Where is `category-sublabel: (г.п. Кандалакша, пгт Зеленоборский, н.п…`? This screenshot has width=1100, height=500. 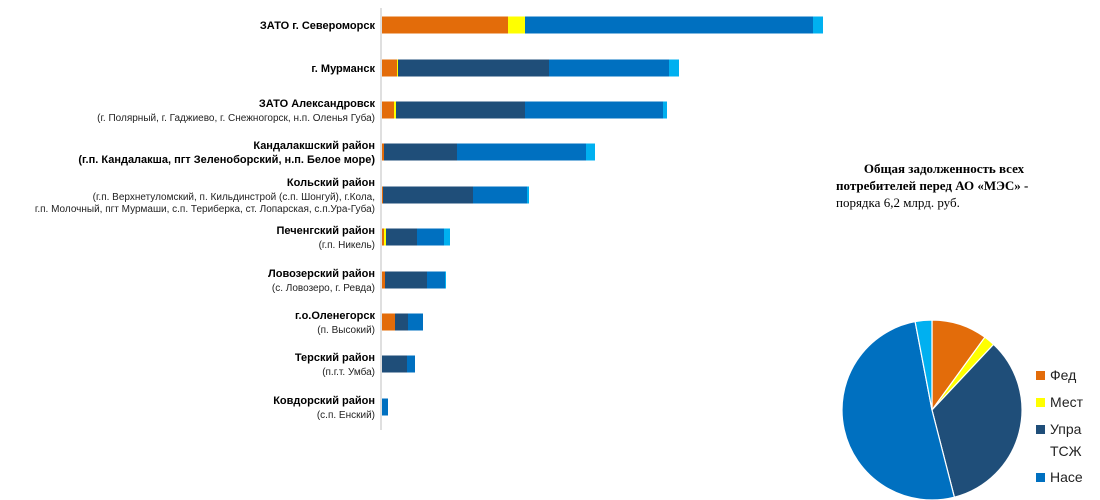 category-sublabel: (г.п. Кандалакша, пгт Зеленоборский, н.п… is located at coordinates (226, 160).